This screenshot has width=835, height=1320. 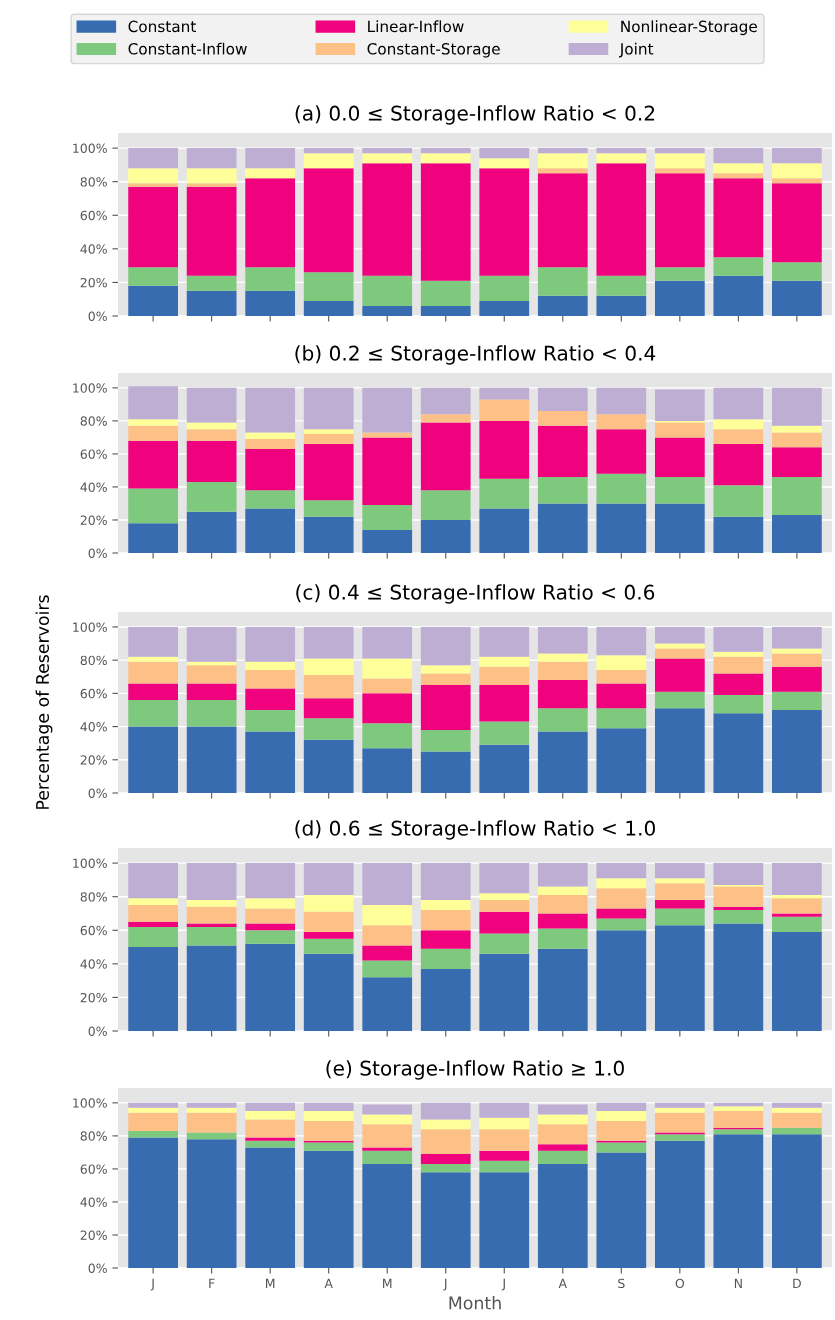 I want to click on x-tick-label: A, so click(x=562, y=1283).